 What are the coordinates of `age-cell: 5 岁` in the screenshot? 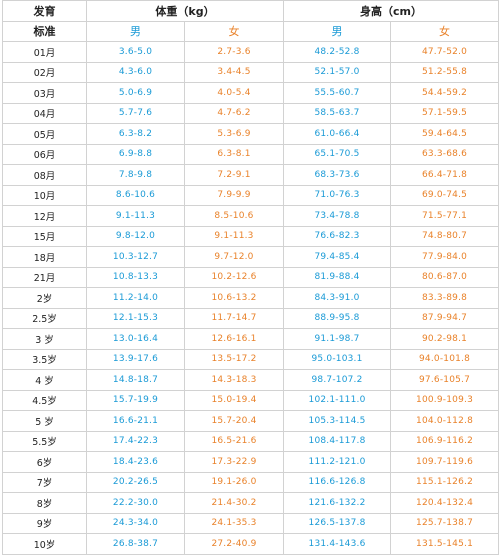 It's located at (44, 421).